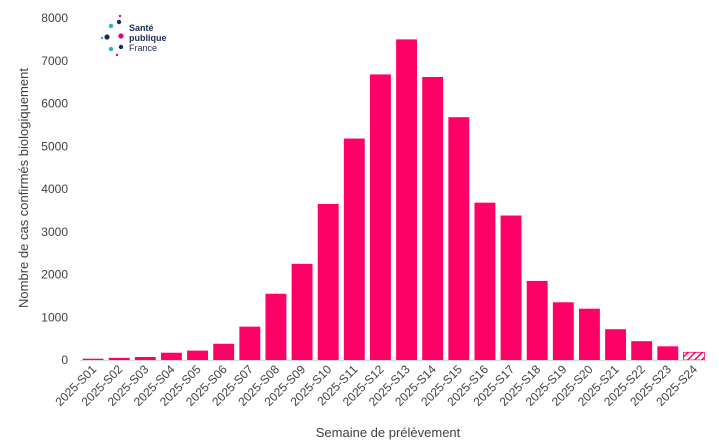 Image resolution: width=719 pixels, height=445 pixels. What do you see at coordinates (388, 432) in the screenshot?
I see `x-axis-title: Semaine de prélèvement` at bounding box center [388, 432].